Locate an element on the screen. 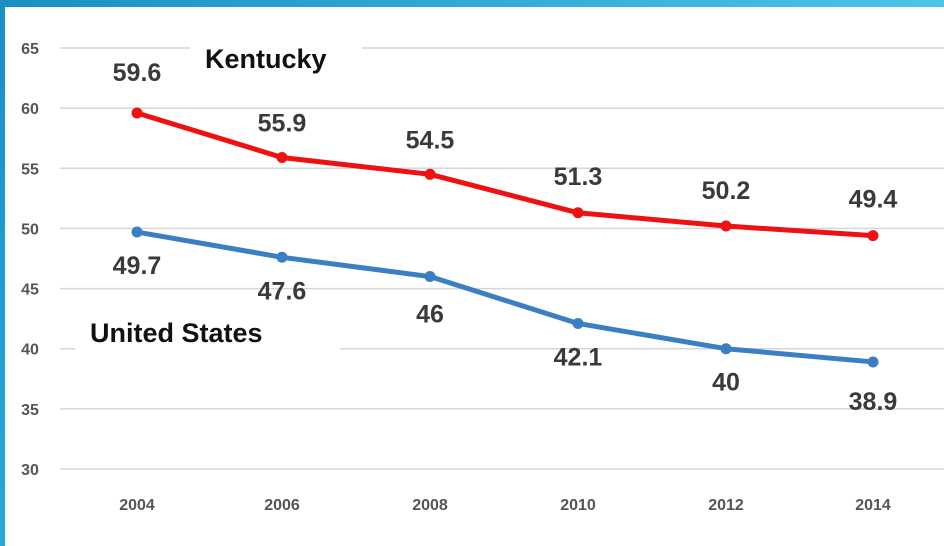 This screenshot has width=944, height=546. slide-top-border is located at coordinates (472, 3).